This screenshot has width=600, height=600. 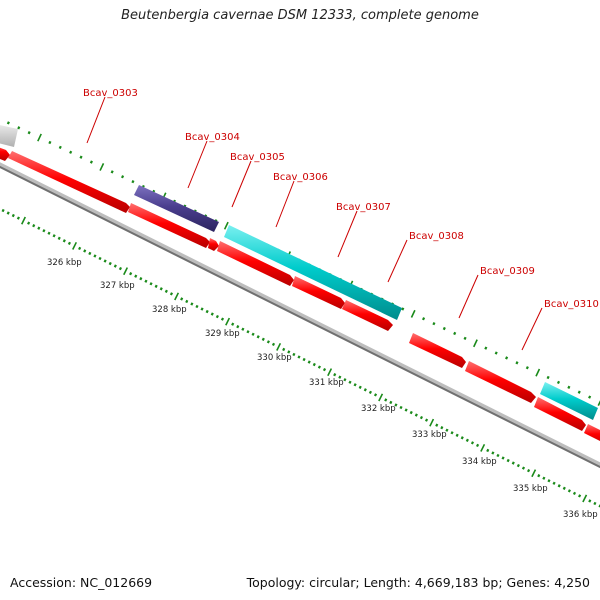 What do you see at coordinates (363, 207) in the screenshot?
I see `gene-label: Bcav_0307` at bounding box center [363, 207].